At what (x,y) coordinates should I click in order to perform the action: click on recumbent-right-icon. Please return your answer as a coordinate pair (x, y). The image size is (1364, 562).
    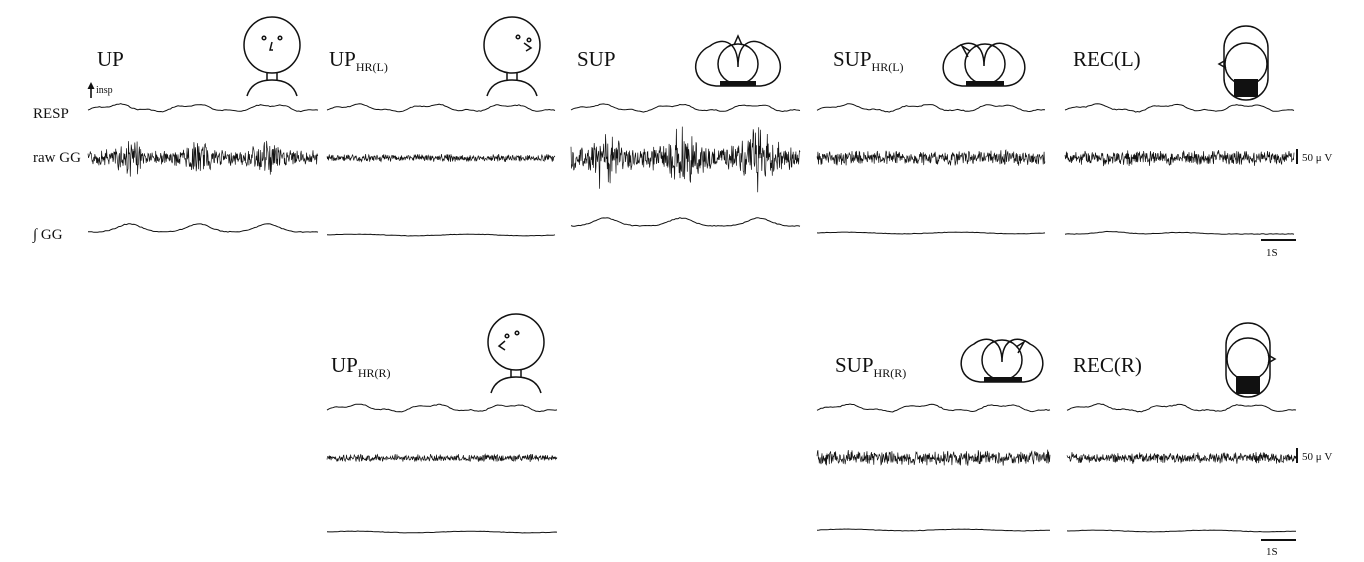
    Looking at the image, I should click on (1250, 360).